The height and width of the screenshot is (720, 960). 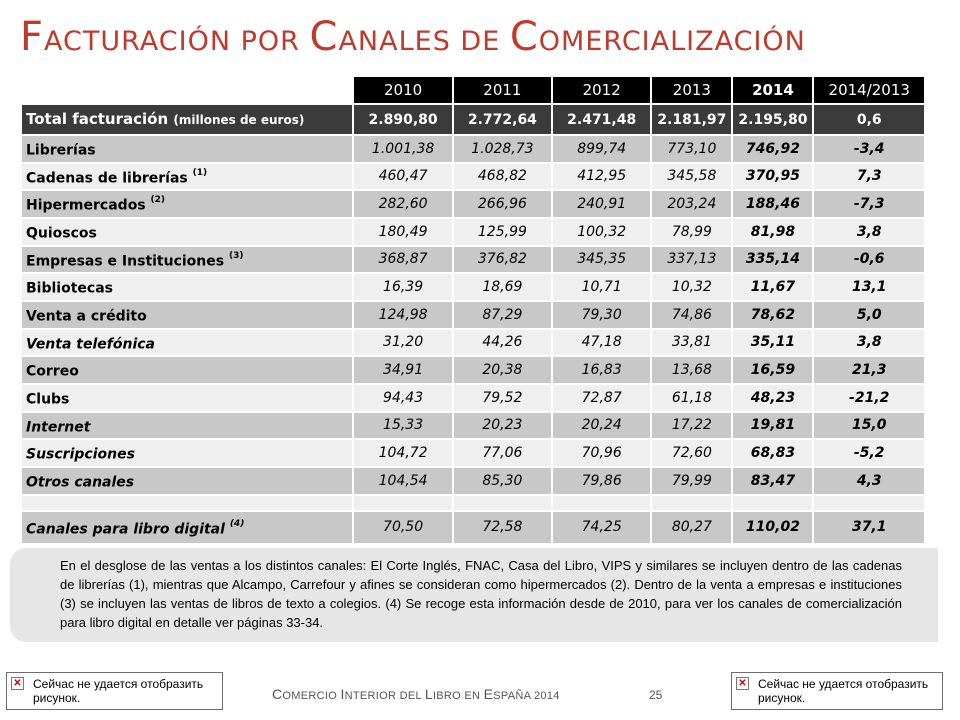 What do you see at coordinates (502, 527) in the screenshot?
I see `cell-value: 72,58` at bounding box center [502, 527].